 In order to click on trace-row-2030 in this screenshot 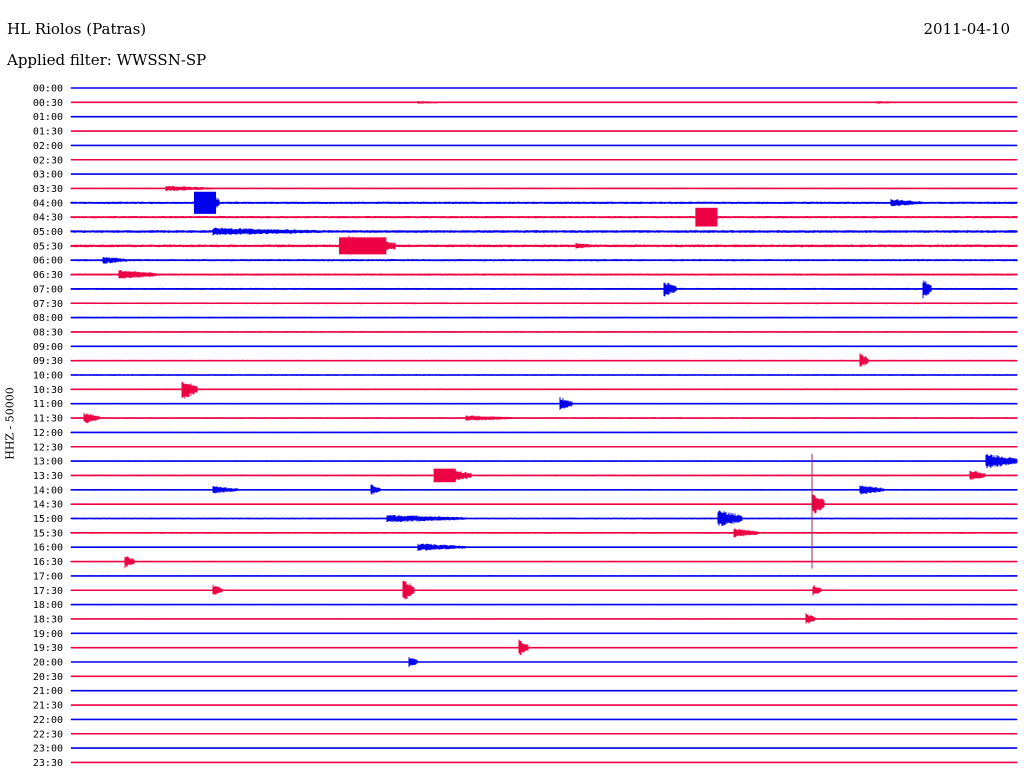, I will do `click(544, 676)`.